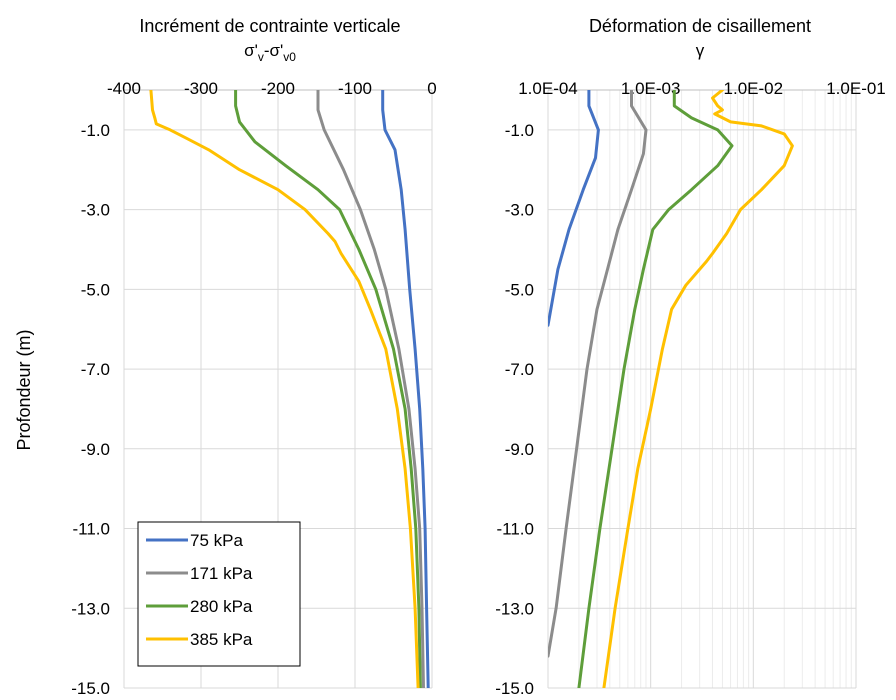 The width and height of the screenshot is (896, 700). Describe the element at coordinates (700, 50) in the screenshot. I see `right-chart-subtitle: γ` at that location.